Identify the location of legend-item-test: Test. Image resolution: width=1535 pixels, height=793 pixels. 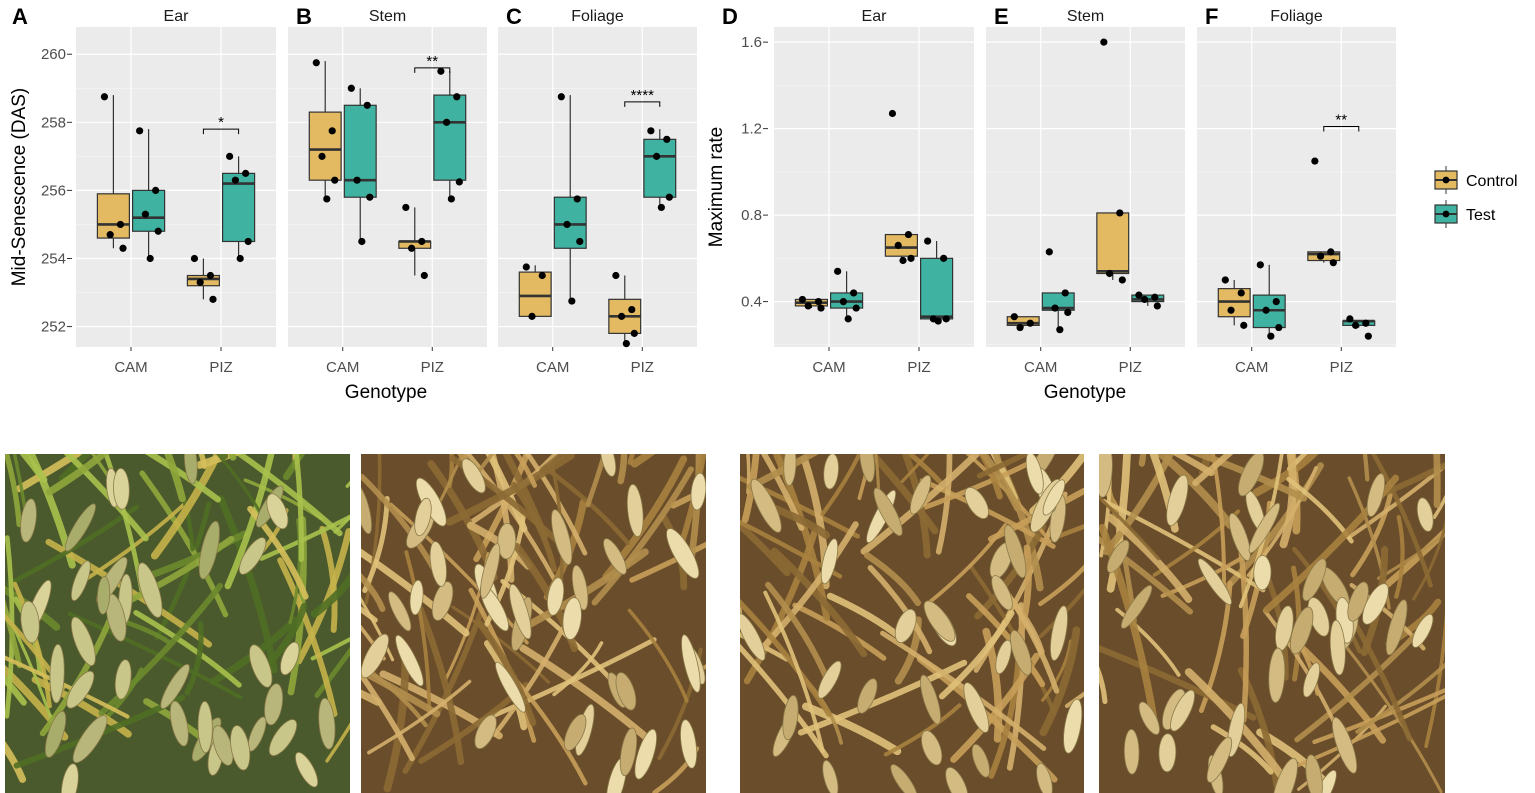
(1465, 214).